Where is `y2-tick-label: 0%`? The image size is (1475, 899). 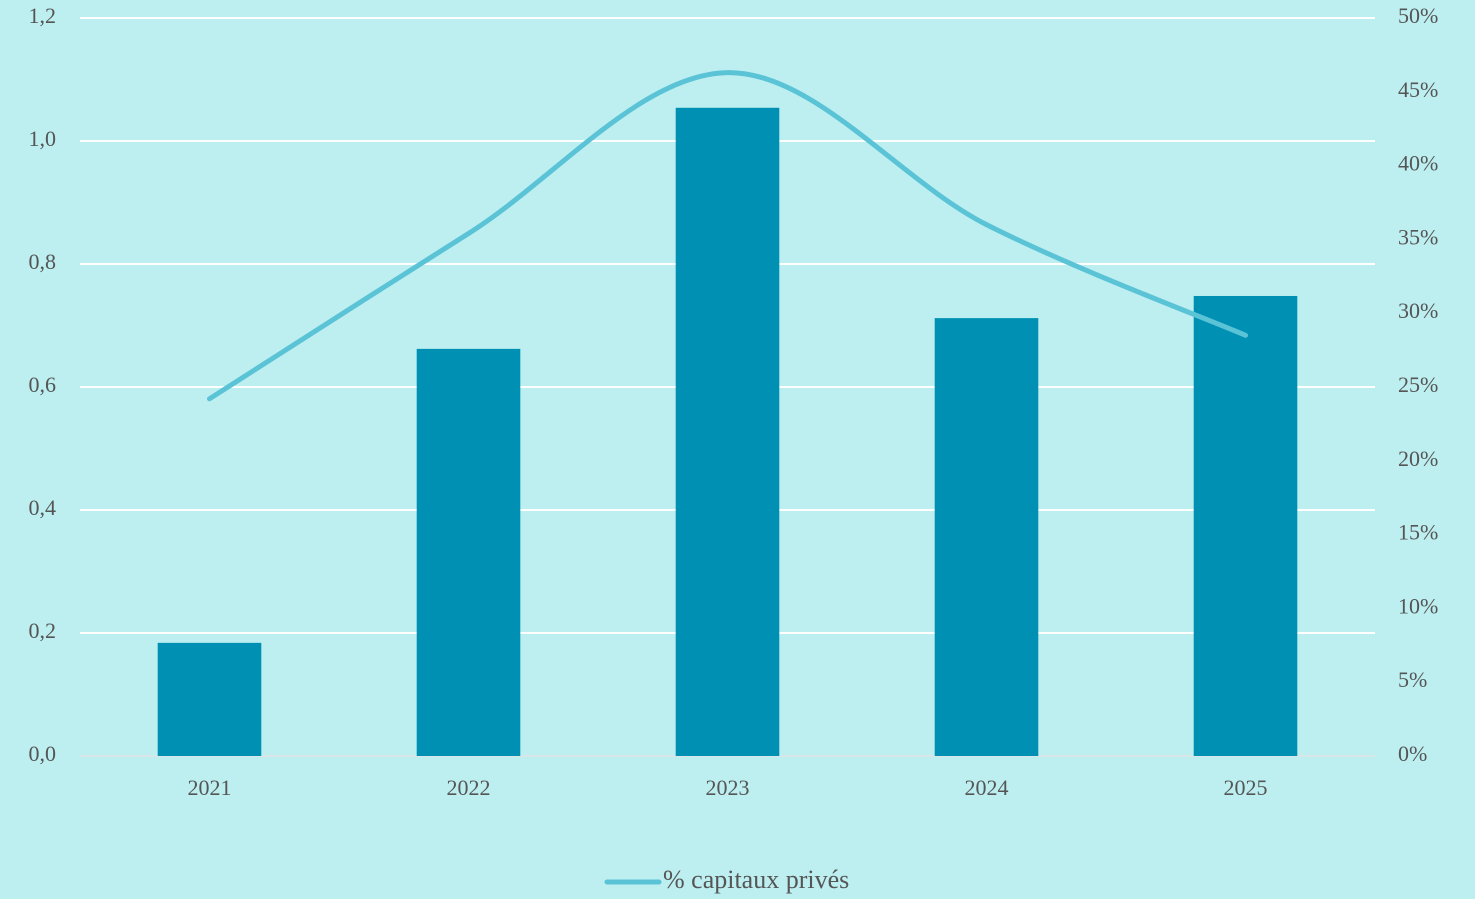 y2-tick-label: 0% is located at coordinates (1412, 753).